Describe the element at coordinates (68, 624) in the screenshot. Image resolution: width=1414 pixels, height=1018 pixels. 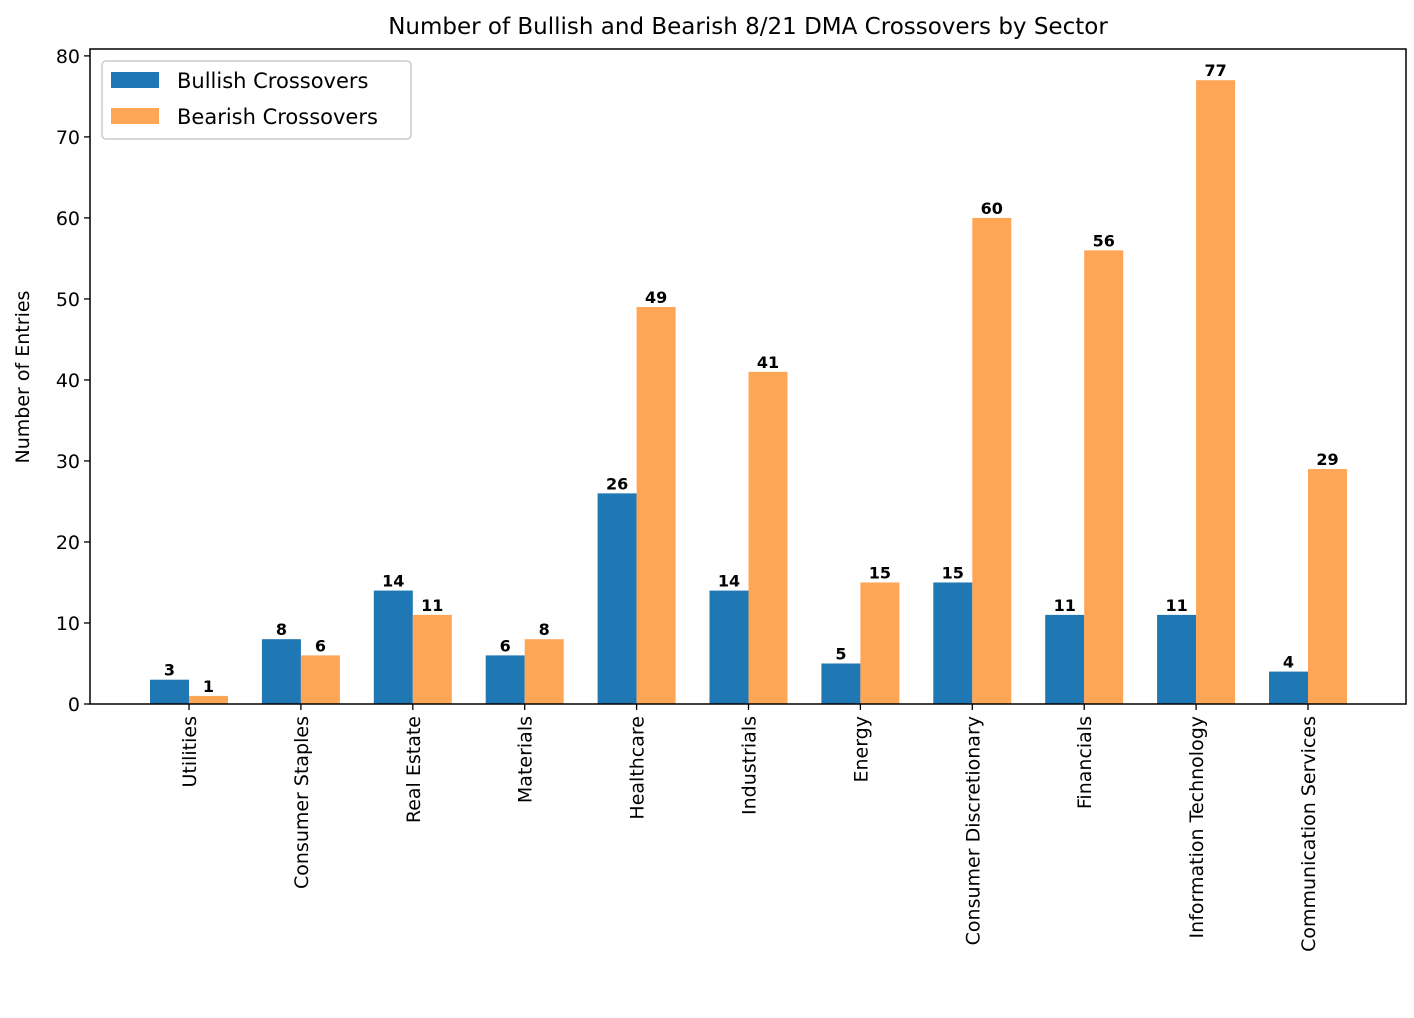
I see `y-tick-label: 10` at that location.